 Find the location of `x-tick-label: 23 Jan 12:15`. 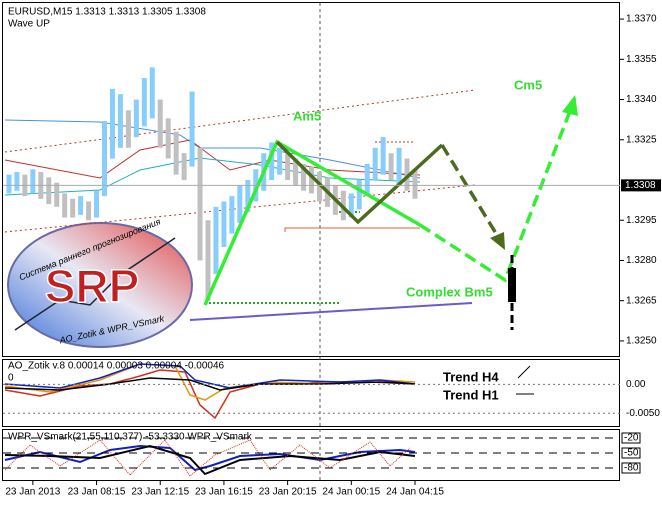

x-tick-label: 23 Jan 12:15 is located at coordinates (160, 492).